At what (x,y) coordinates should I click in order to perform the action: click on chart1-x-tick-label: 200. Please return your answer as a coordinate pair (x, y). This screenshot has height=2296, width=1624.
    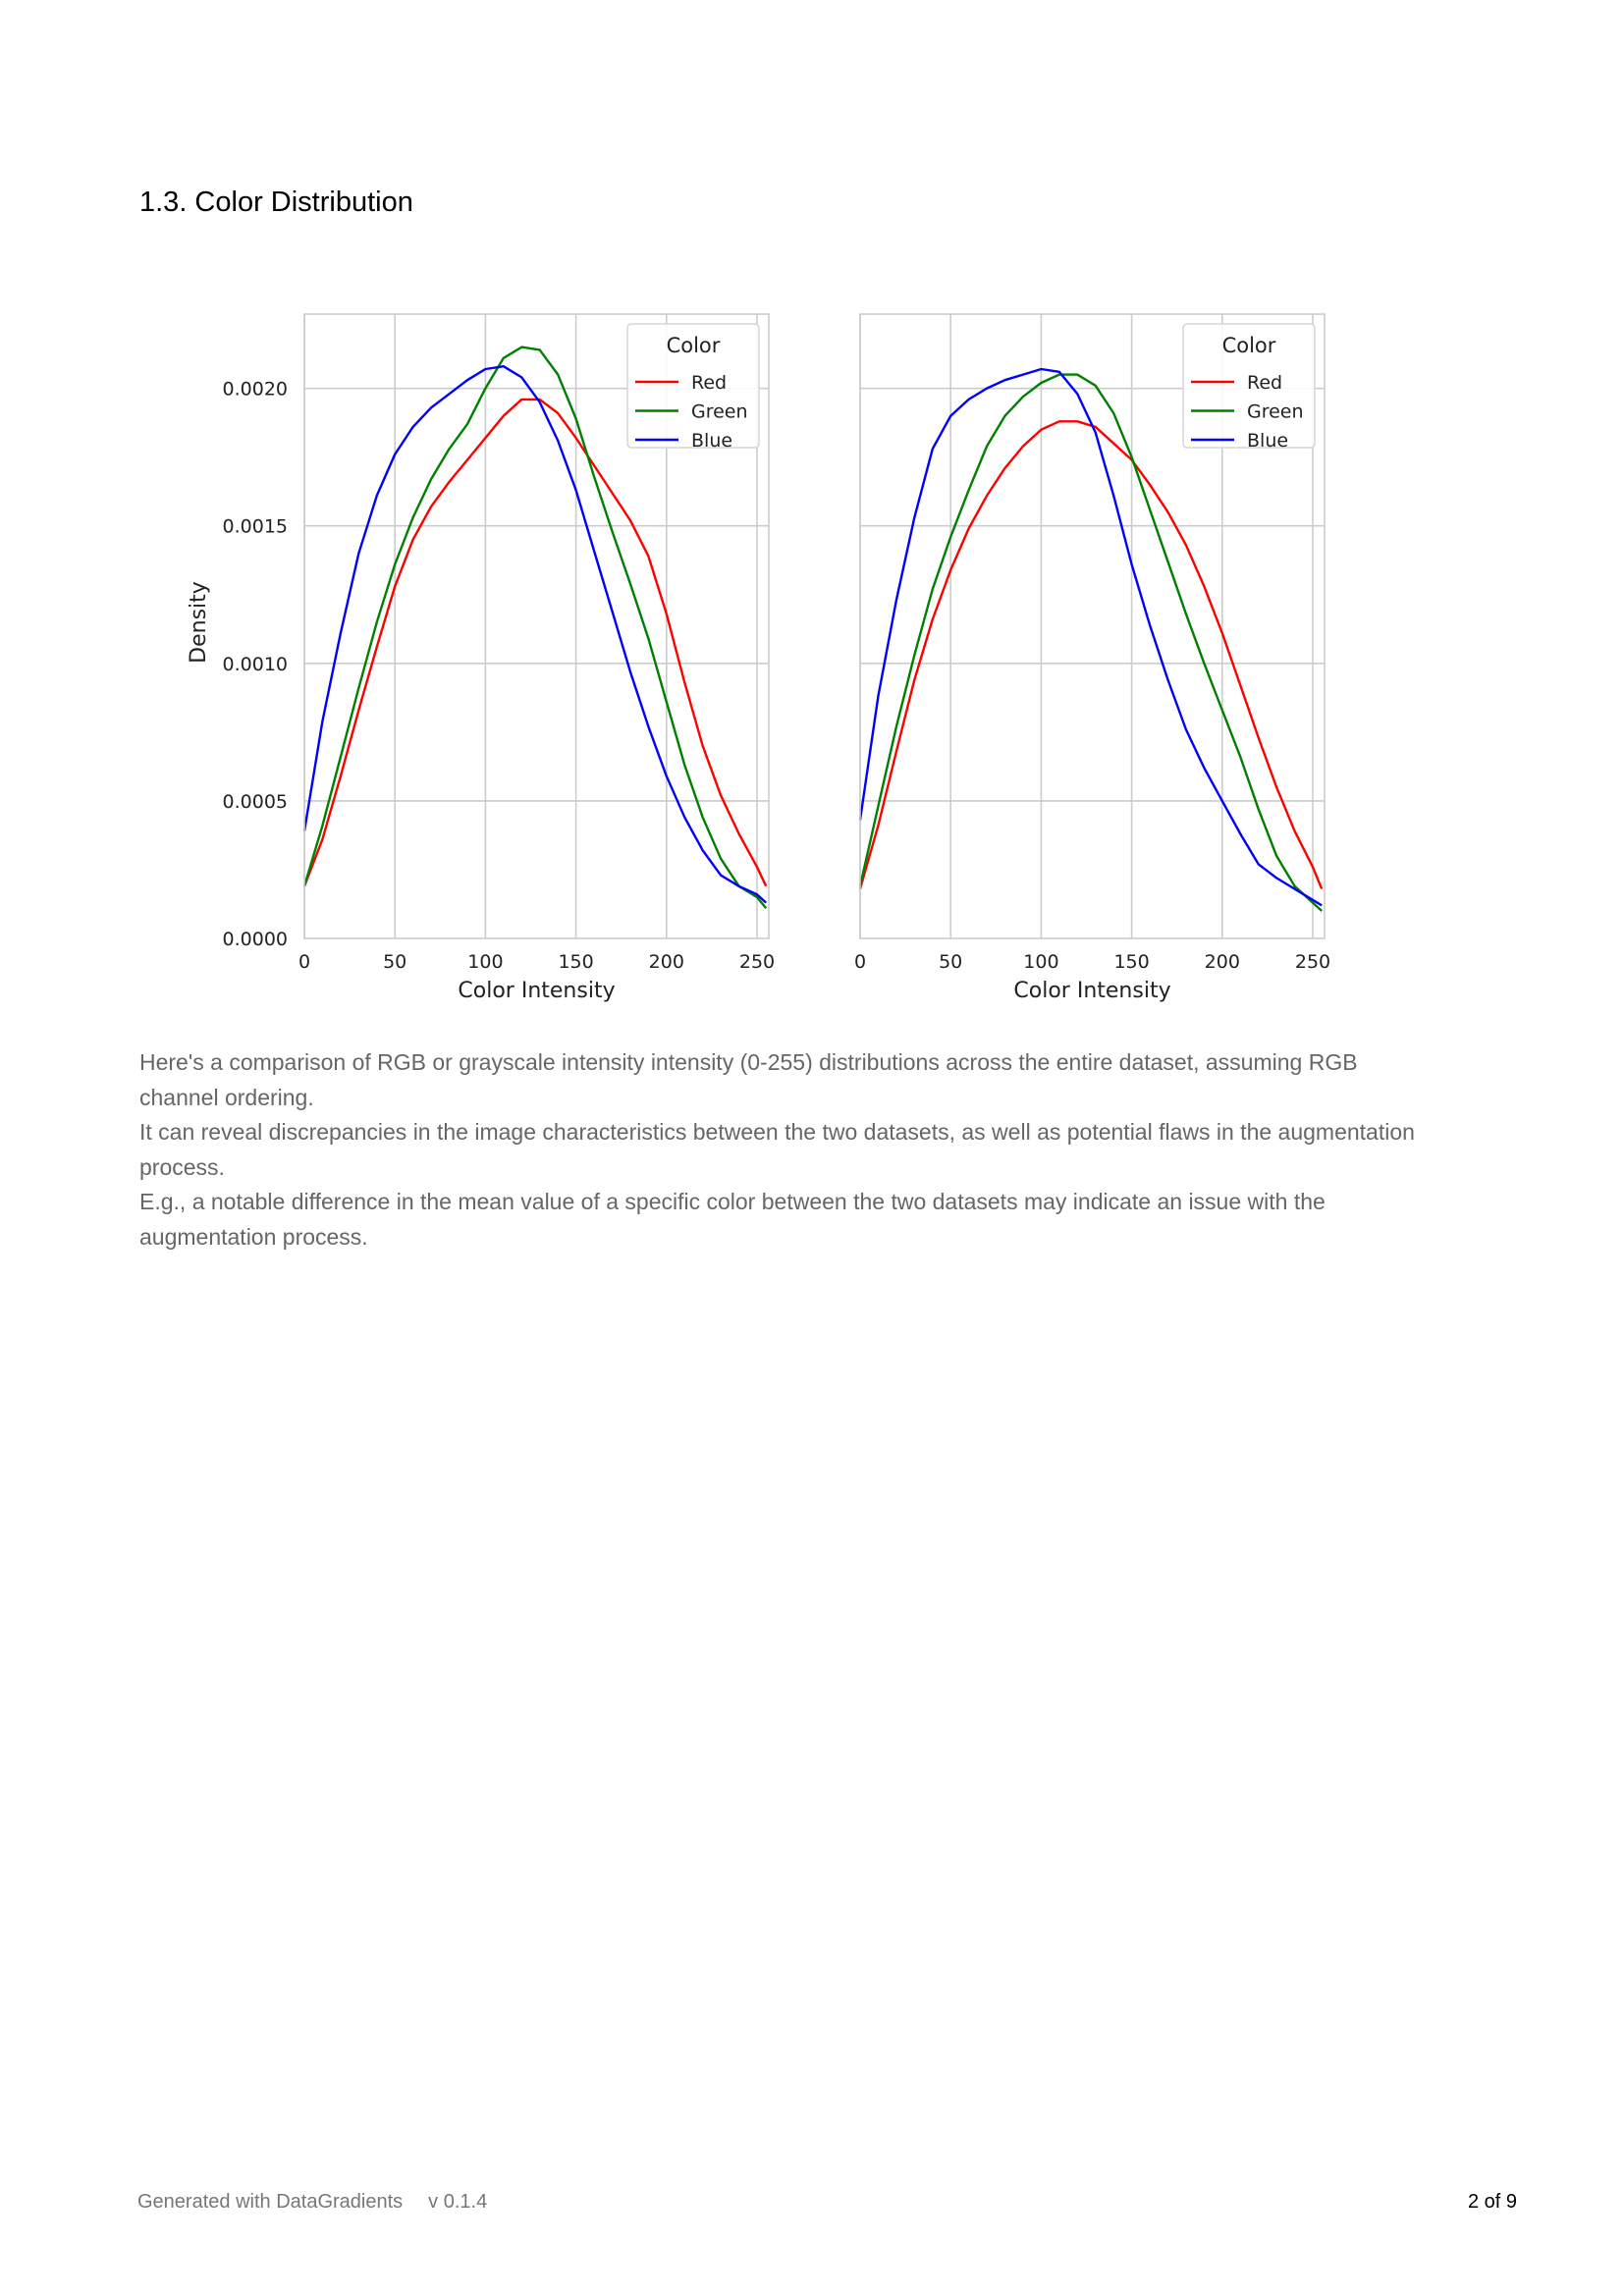
    Looking at the image, I should click on (666, 962).